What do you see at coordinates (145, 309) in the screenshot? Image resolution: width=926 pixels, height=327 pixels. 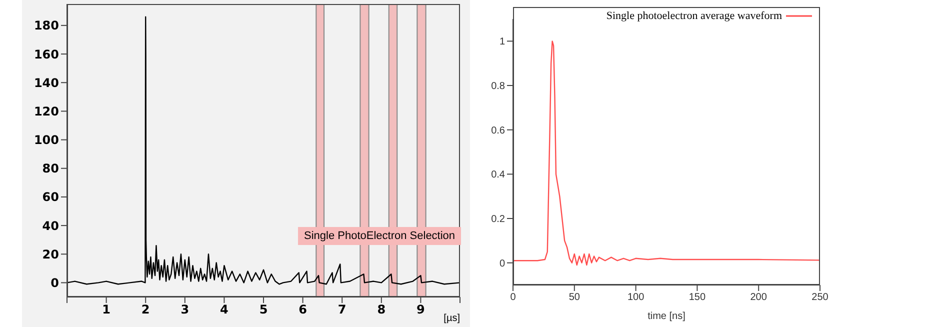 I see `x-tick-label: 2` at bounding box center [145, 309].